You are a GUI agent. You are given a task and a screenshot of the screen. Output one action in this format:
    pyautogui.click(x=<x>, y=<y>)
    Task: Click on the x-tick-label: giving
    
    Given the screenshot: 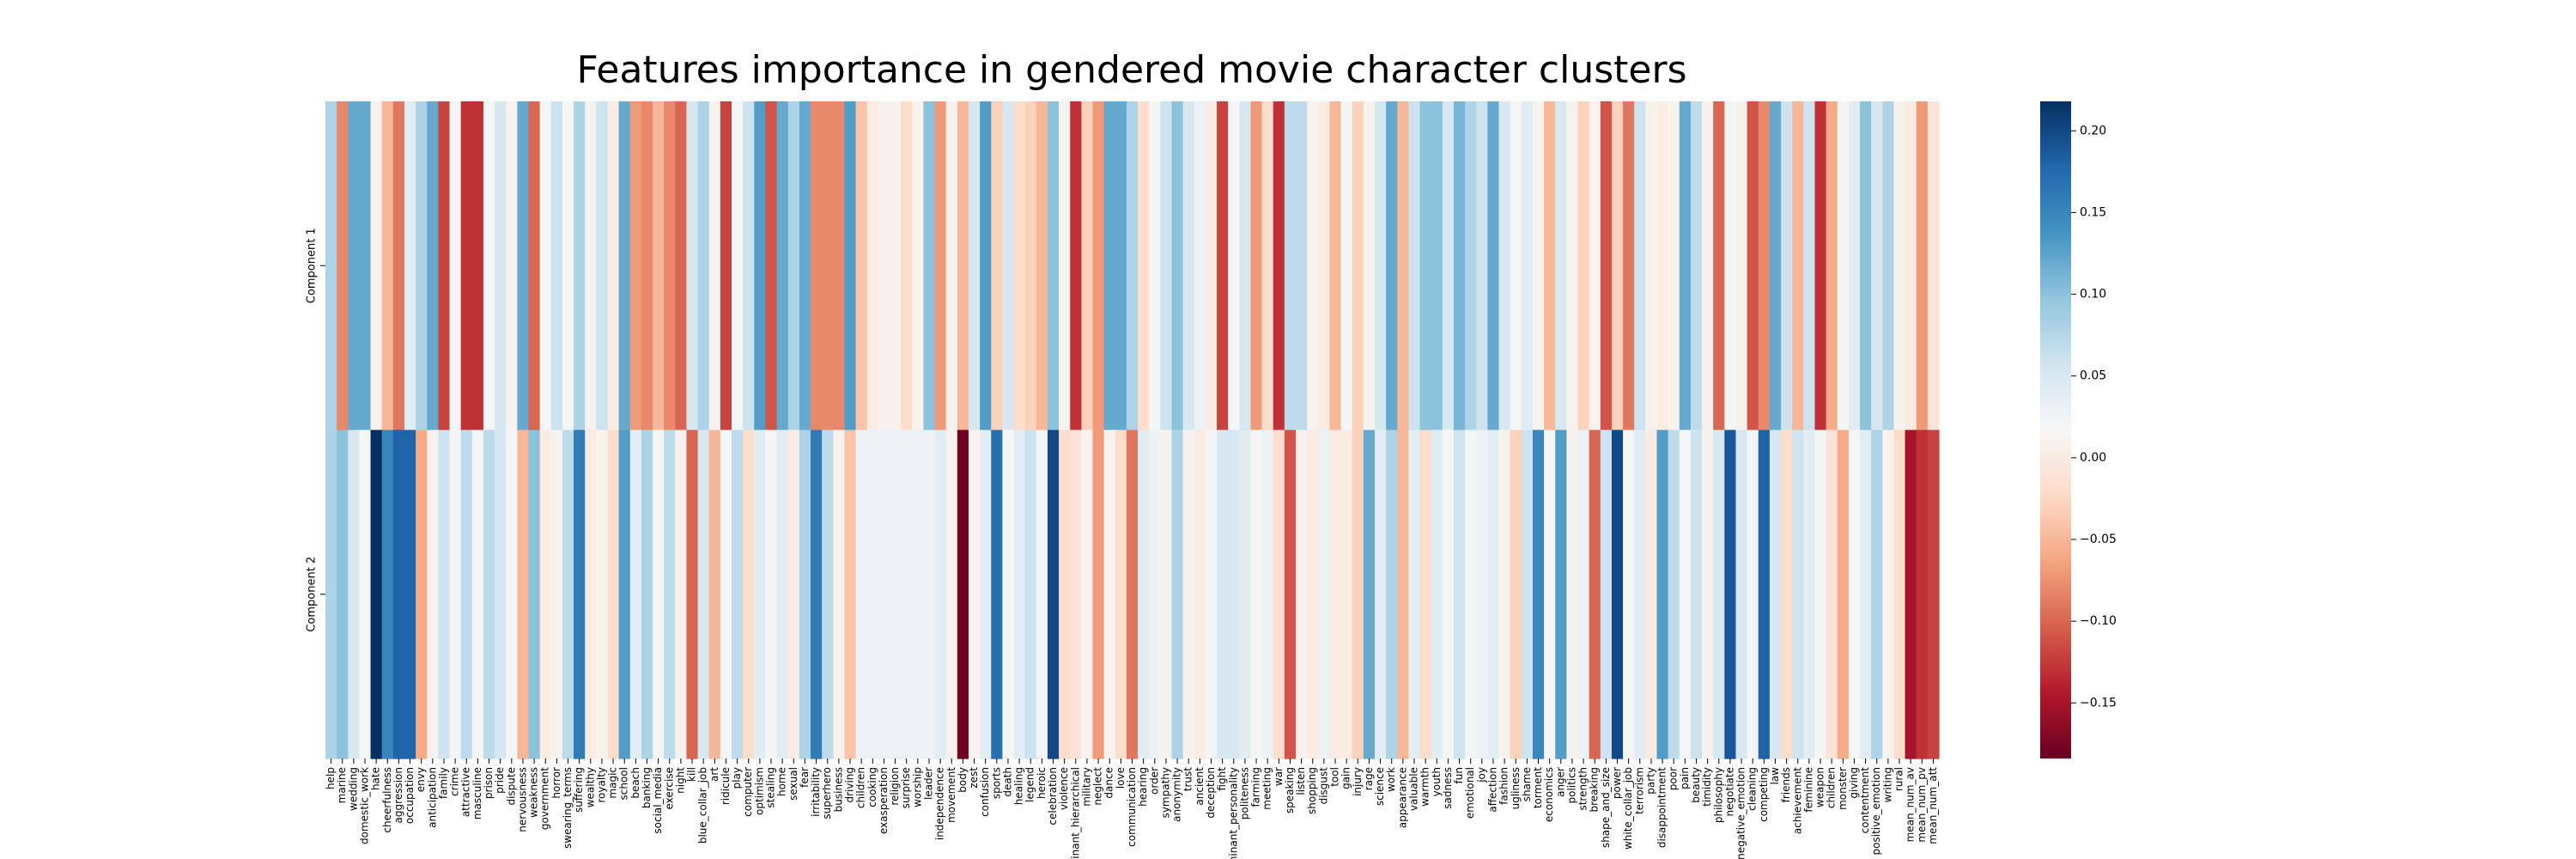 What is the action you would take?
    pyautogui.click(x=1854, y=783)
    